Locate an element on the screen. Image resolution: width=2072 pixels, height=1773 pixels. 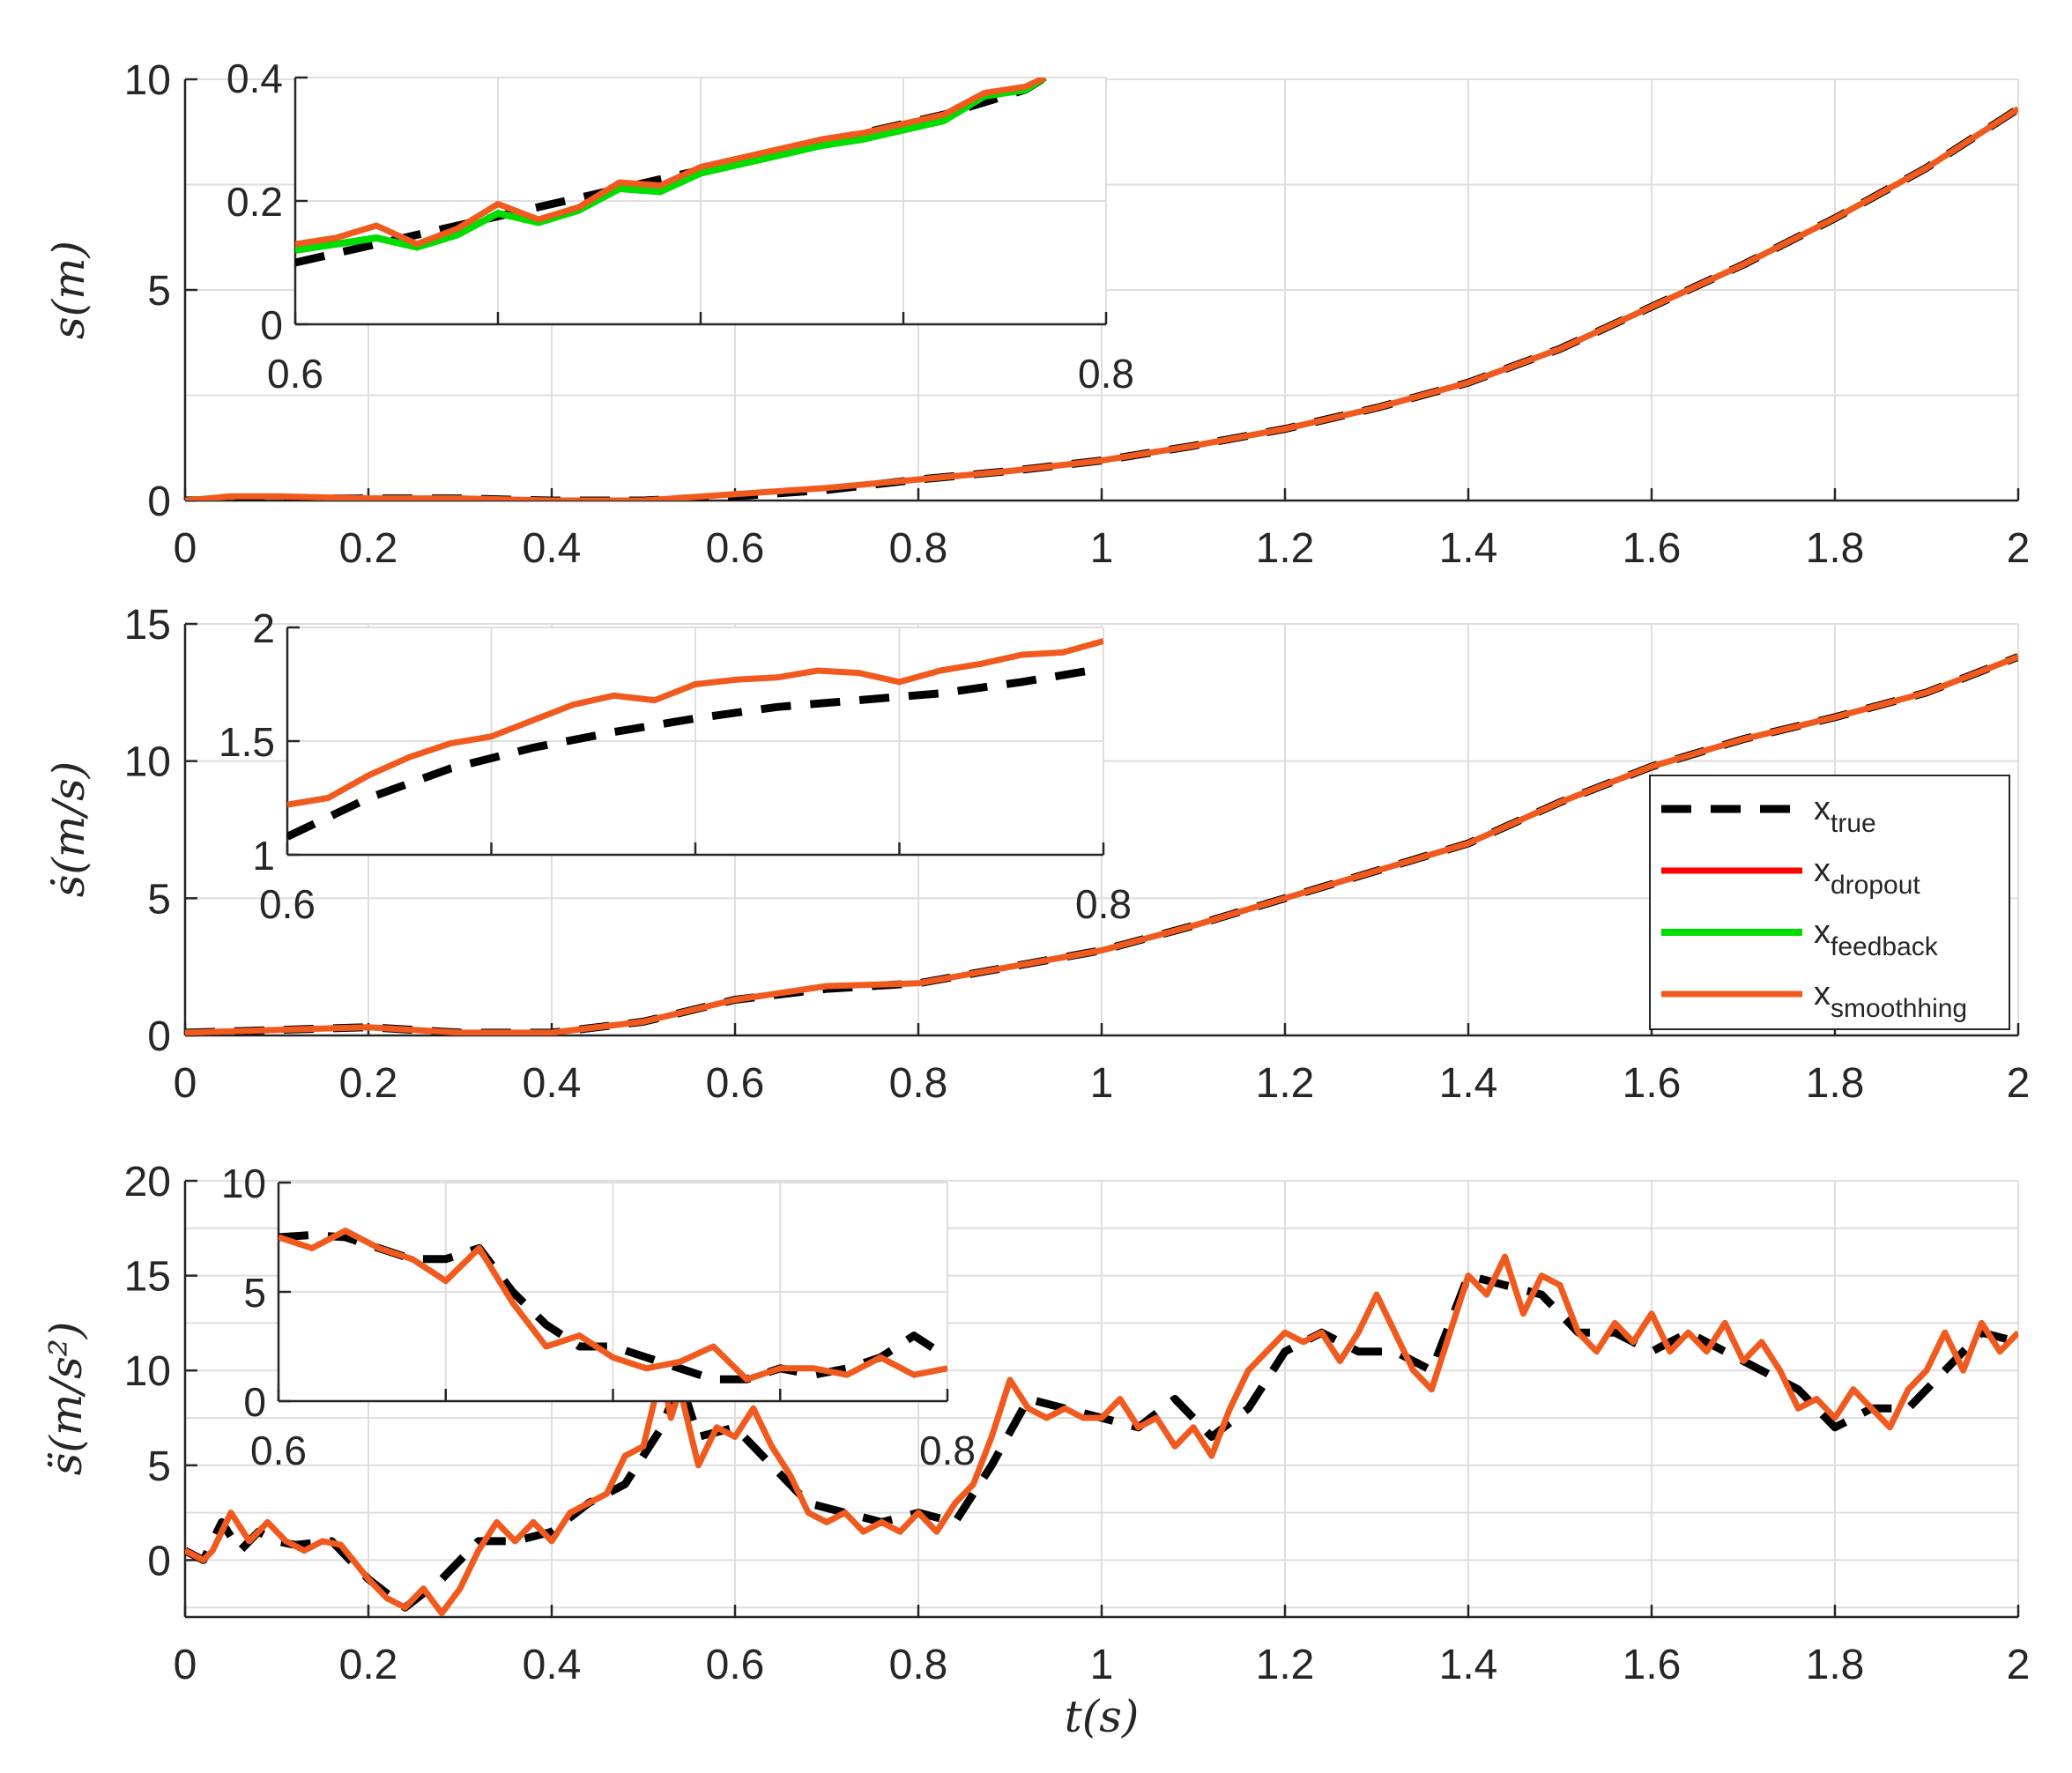
subplot-2-x-tick-label: 1.4 is located at coordinates (1468, 1083).